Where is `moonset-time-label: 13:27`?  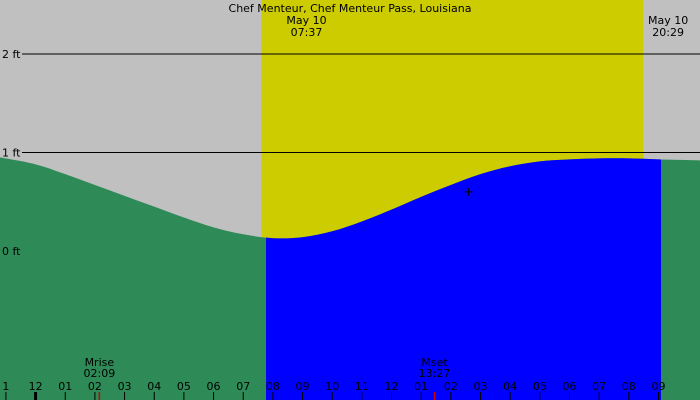 moonset-time-label: 13:27 is located at coordinates (435, 373).